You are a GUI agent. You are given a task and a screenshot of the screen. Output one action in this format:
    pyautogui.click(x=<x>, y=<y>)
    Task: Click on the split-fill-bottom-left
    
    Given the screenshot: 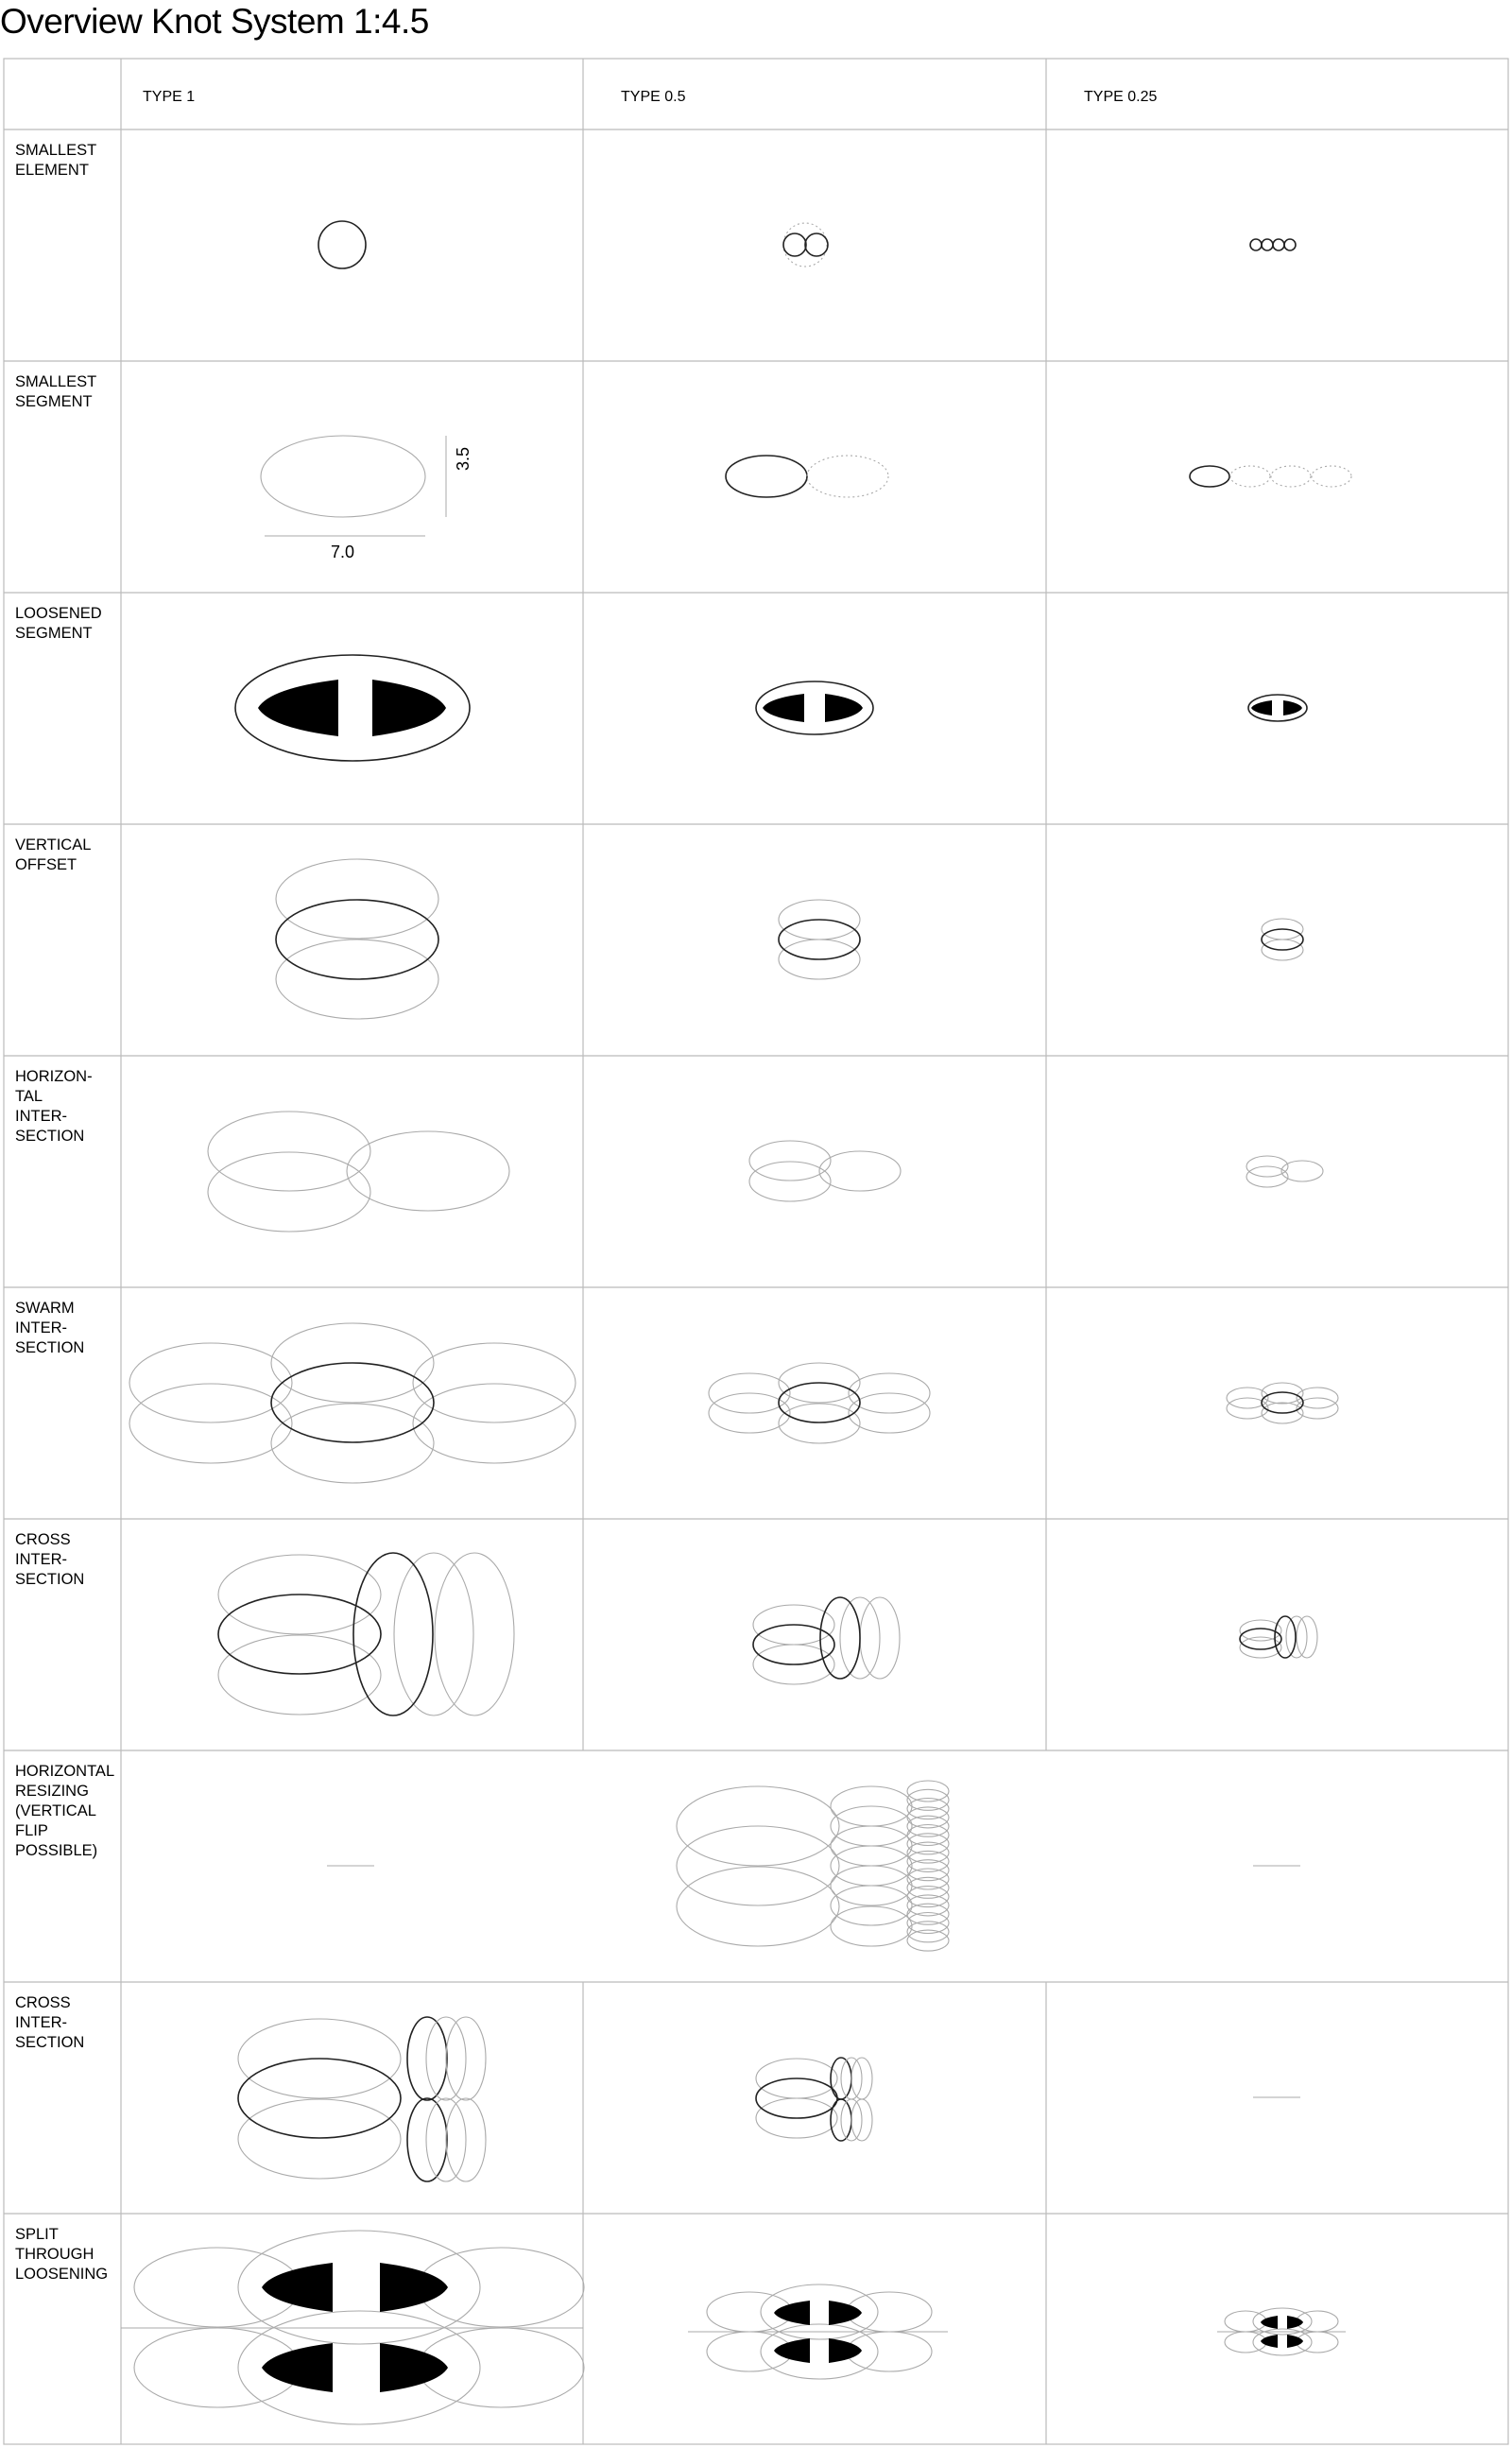 What is the action you would take?
    pyautogui.click(x=297, y=2367)
    